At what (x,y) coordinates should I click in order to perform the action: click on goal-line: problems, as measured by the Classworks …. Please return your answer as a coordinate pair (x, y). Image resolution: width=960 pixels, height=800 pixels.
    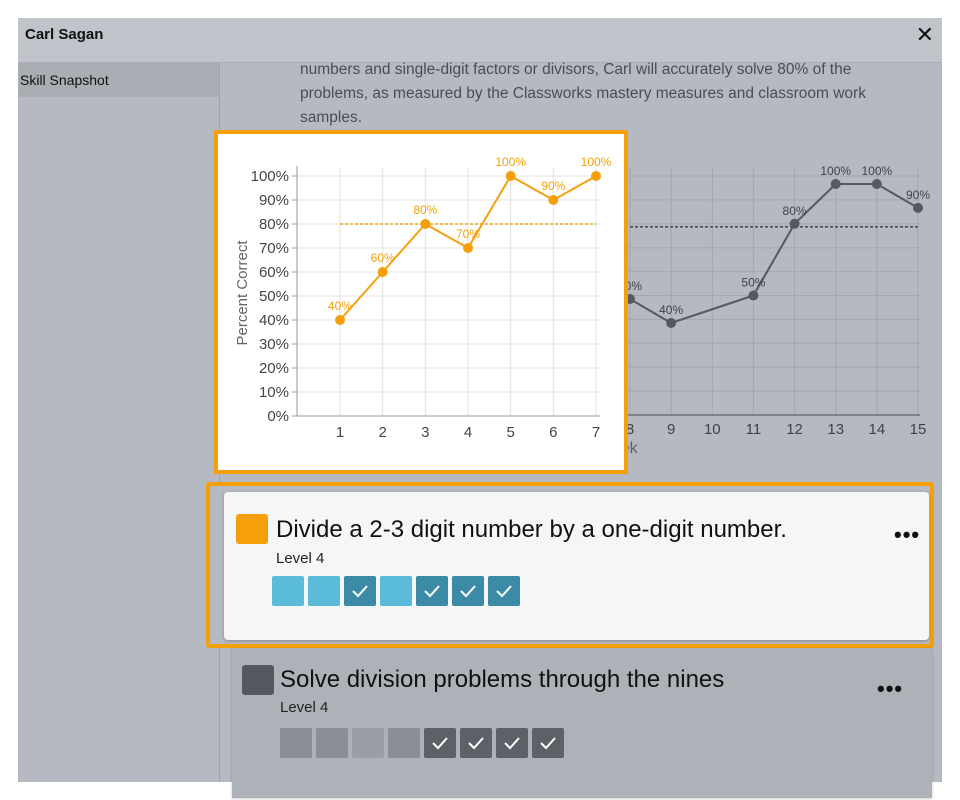
    Looking at the image, I should click on (583, 93).